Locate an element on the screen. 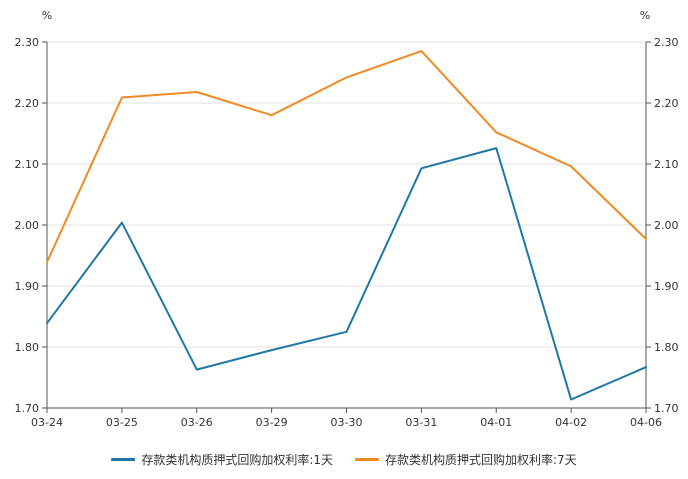  x-tick-label: 03-31 is located at coordinates (421, 422).